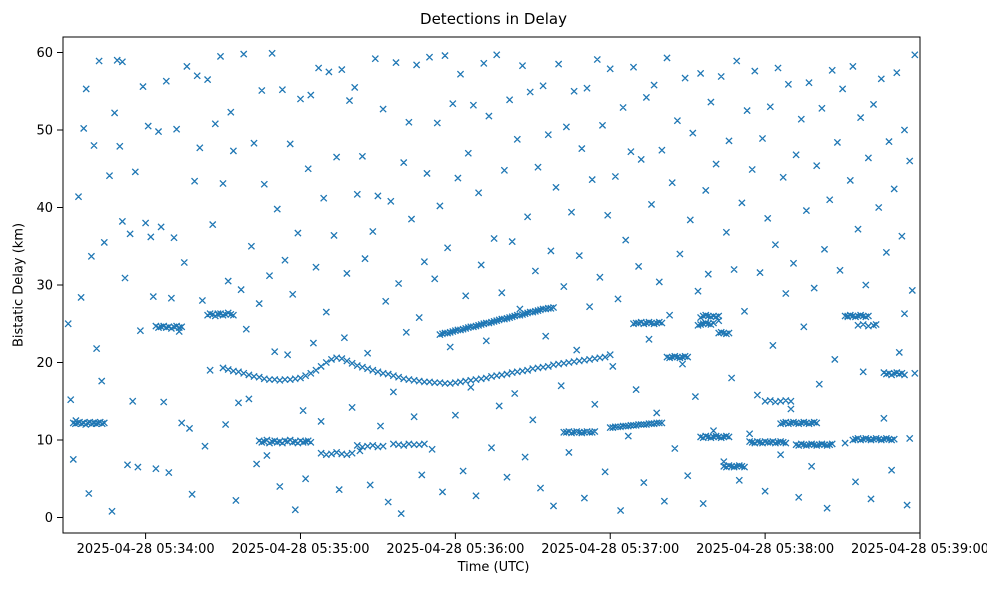  I want to click on y-tick-label: 30, so click(44, 286).